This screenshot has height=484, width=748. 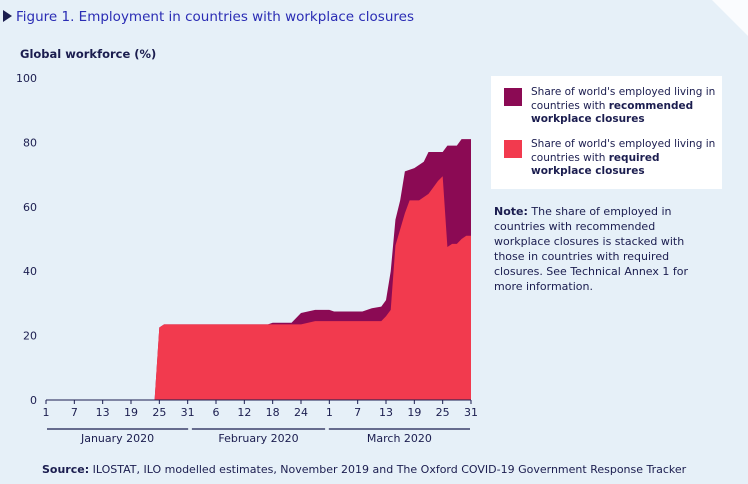 What do you see at coordinates (301, 412) in the screenshot?
I see `x-tick-label: 24` at bounding box center [301, 412].